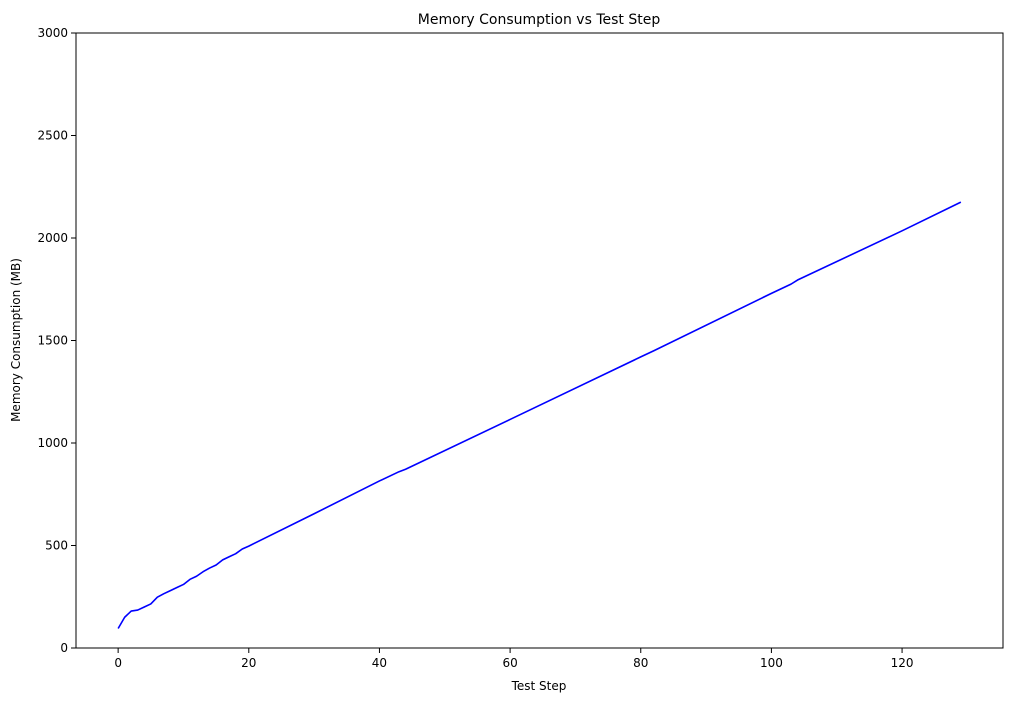 This screenshot has height=701, width=1014. I want to click on x-tick-label: 40, so click(379, 663).